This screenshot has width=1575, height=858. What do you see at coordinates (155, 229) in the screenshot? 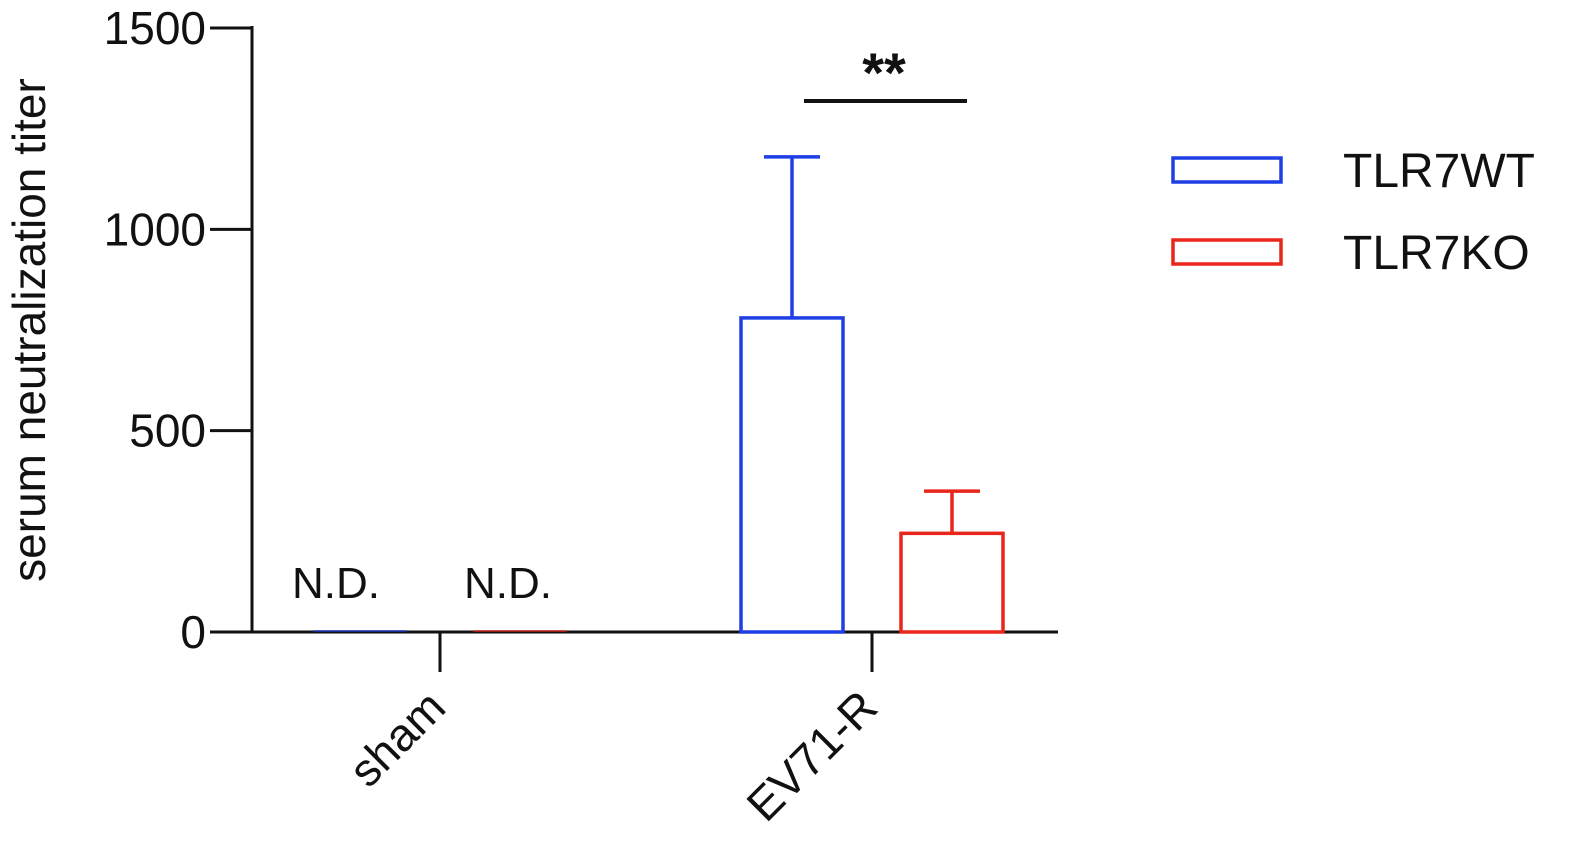
I see `y-tick-label: 1000` at bounding box center [155, 229].